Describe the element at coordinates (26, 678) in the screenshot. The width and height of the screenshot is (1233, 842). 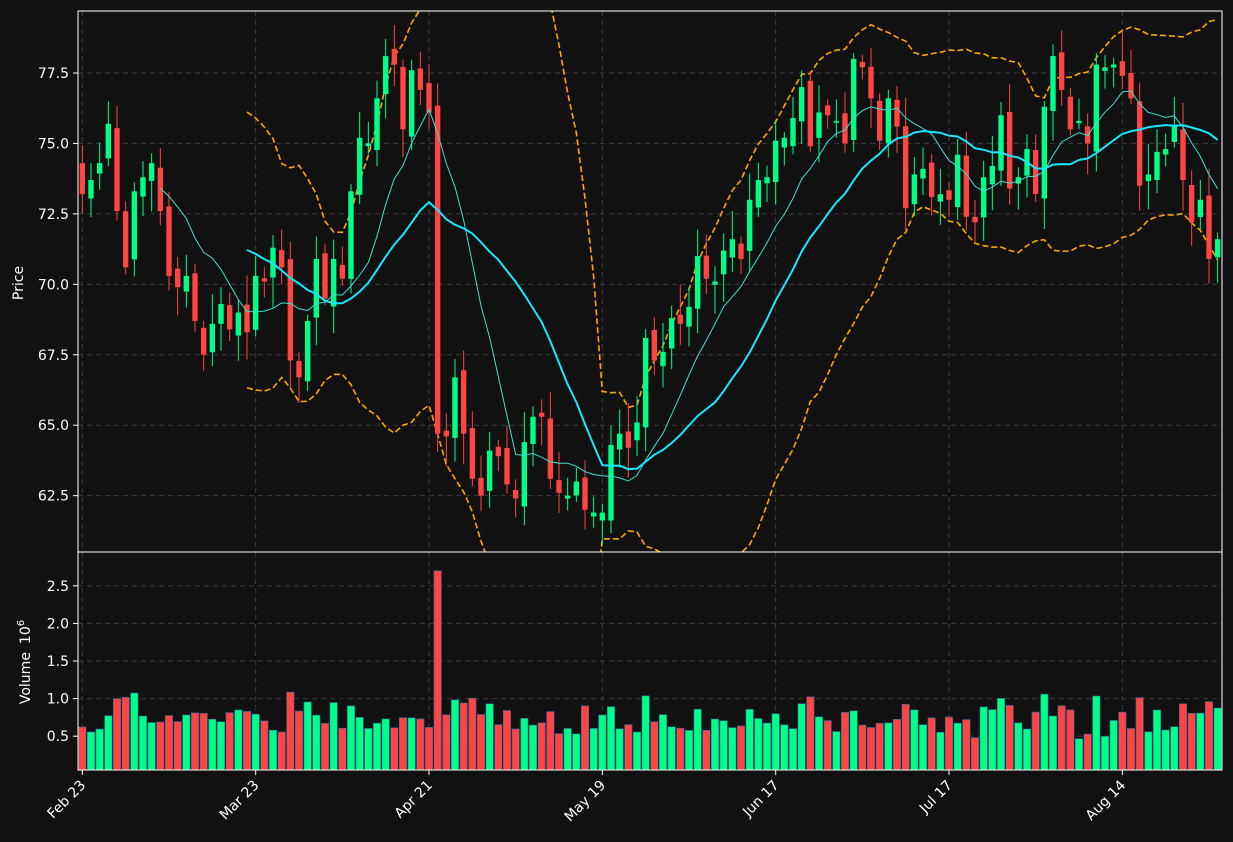
I see `volume-axis-label-text: Volume` at that location.